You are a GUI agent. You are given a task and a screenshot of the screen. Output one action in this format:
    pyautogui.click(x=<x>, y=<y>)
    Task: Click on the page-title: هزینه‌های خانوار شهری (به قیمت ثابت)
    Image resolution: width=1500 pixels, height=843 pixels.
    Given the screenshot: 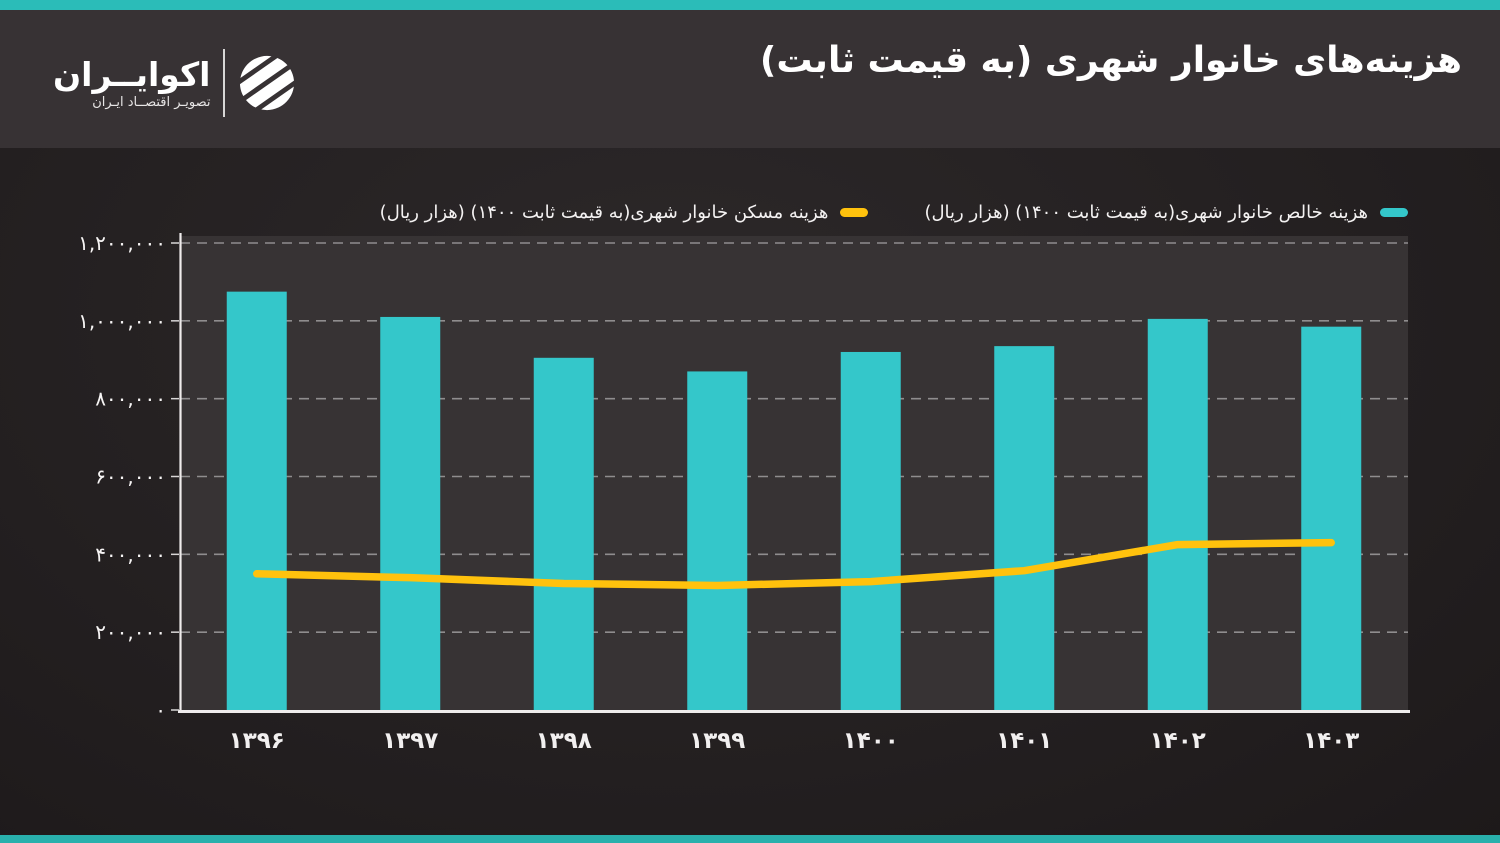 What is the action you would take?
    pyautogui.click(x=1110, y=60)
    